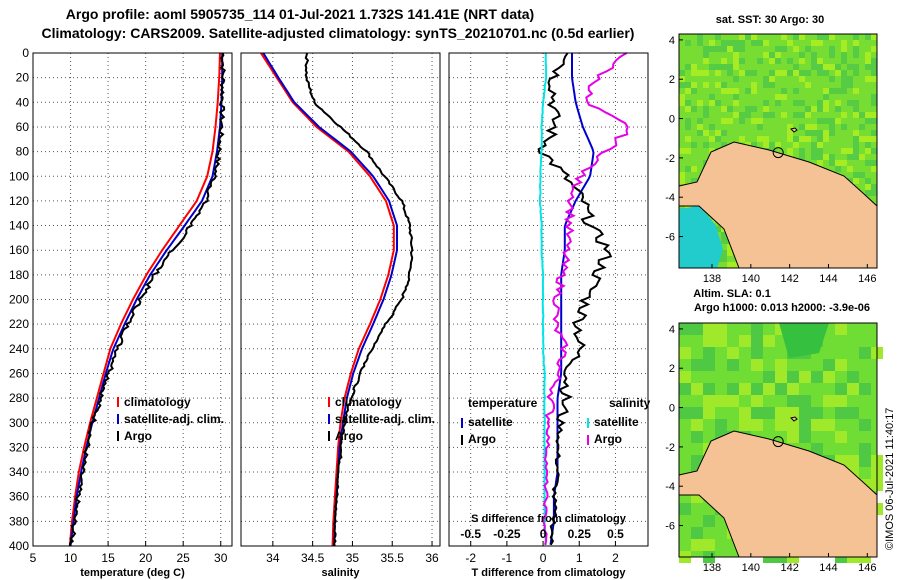  I want to click on temperature-xtick-label: 30, so click(221, 558).